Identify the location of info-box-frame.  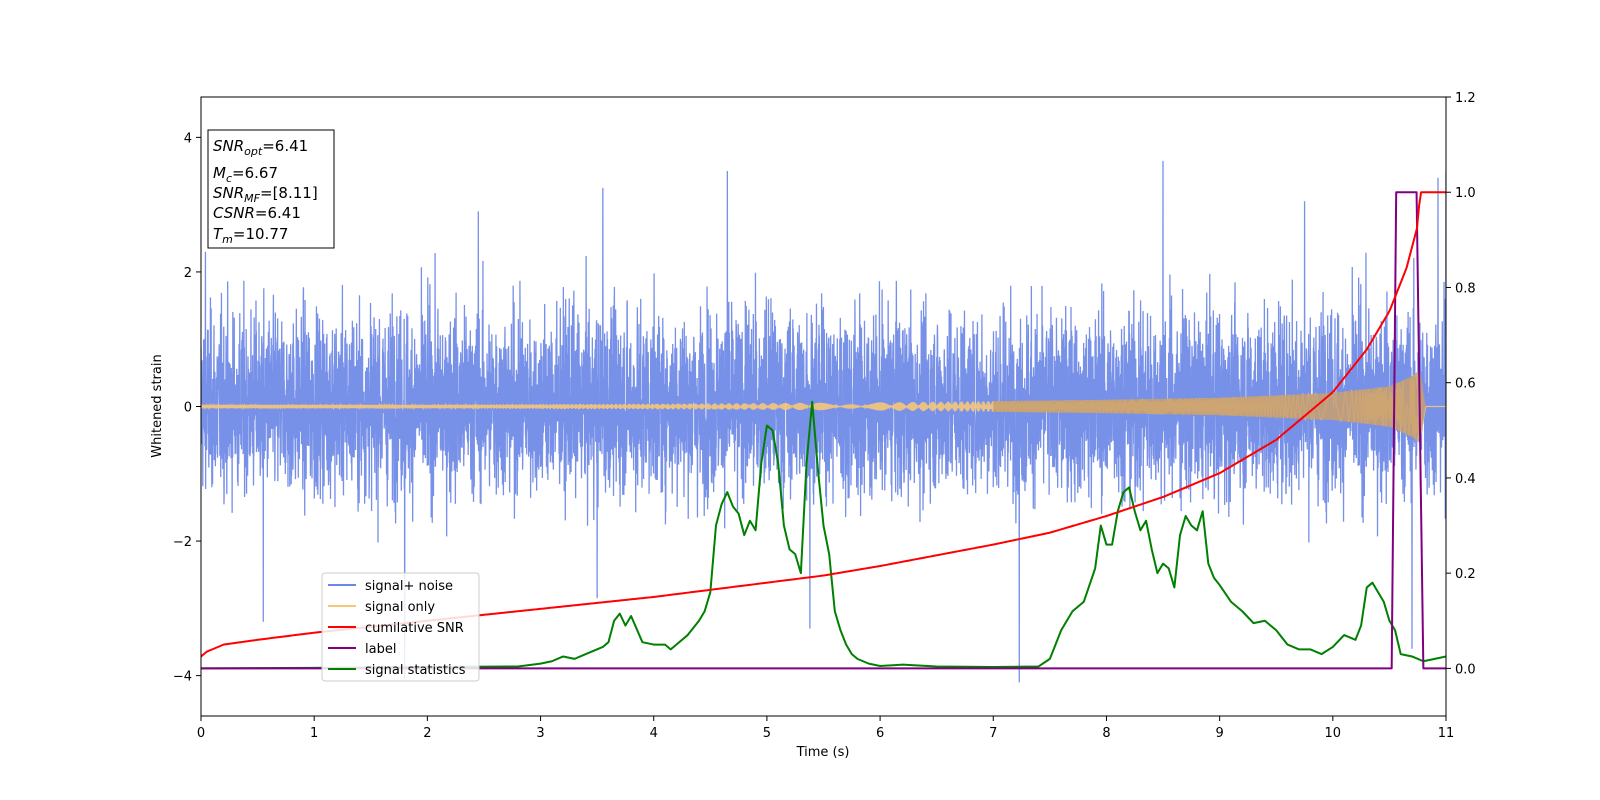
(271, 189).